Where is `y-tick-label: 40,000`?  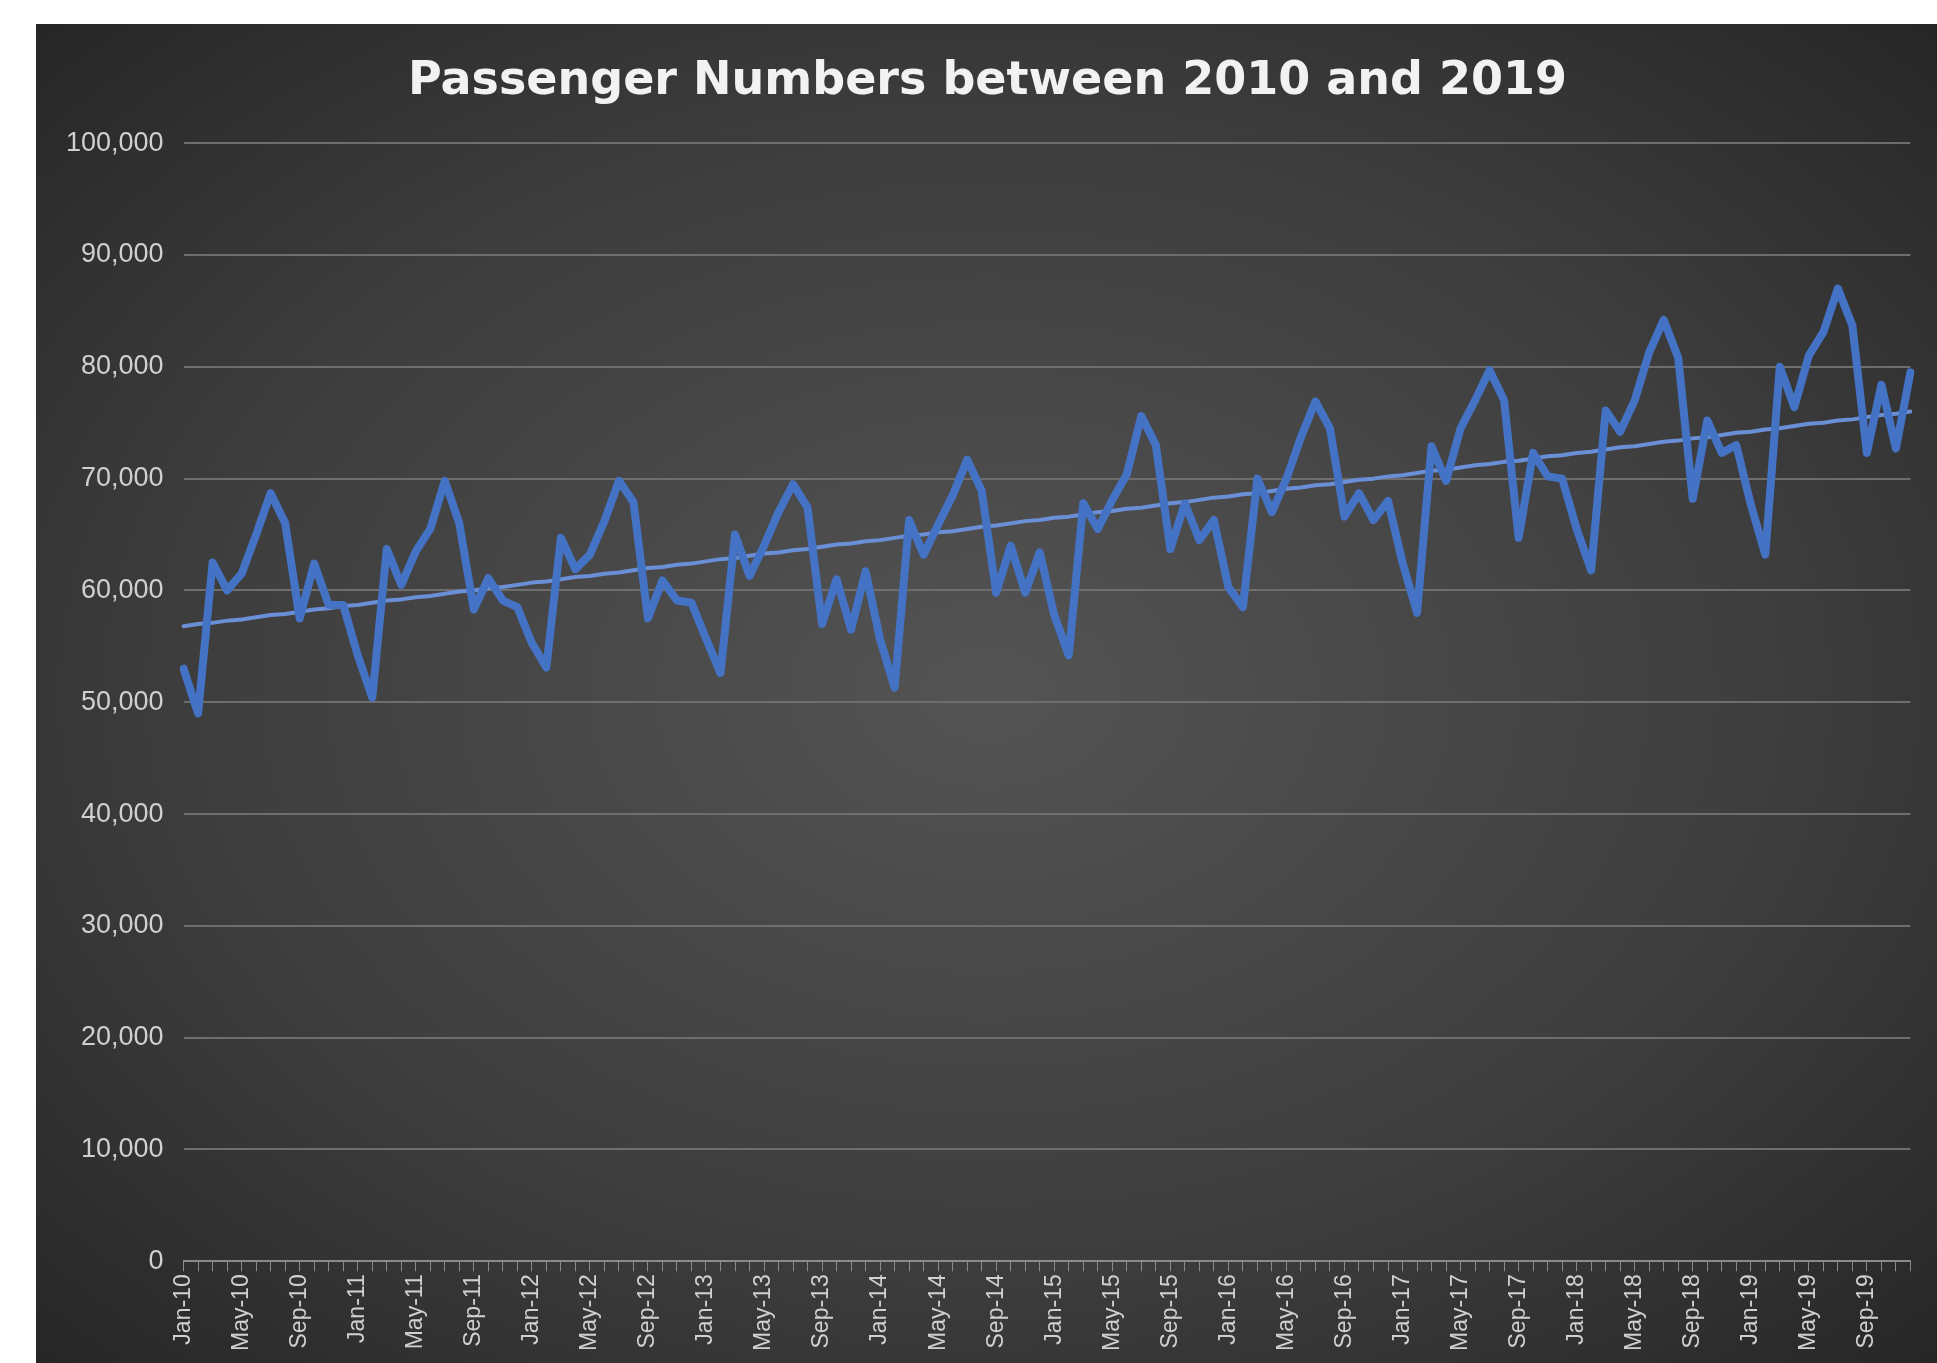
y-tick-label: 40,000 is located at coordinates (122, 812).